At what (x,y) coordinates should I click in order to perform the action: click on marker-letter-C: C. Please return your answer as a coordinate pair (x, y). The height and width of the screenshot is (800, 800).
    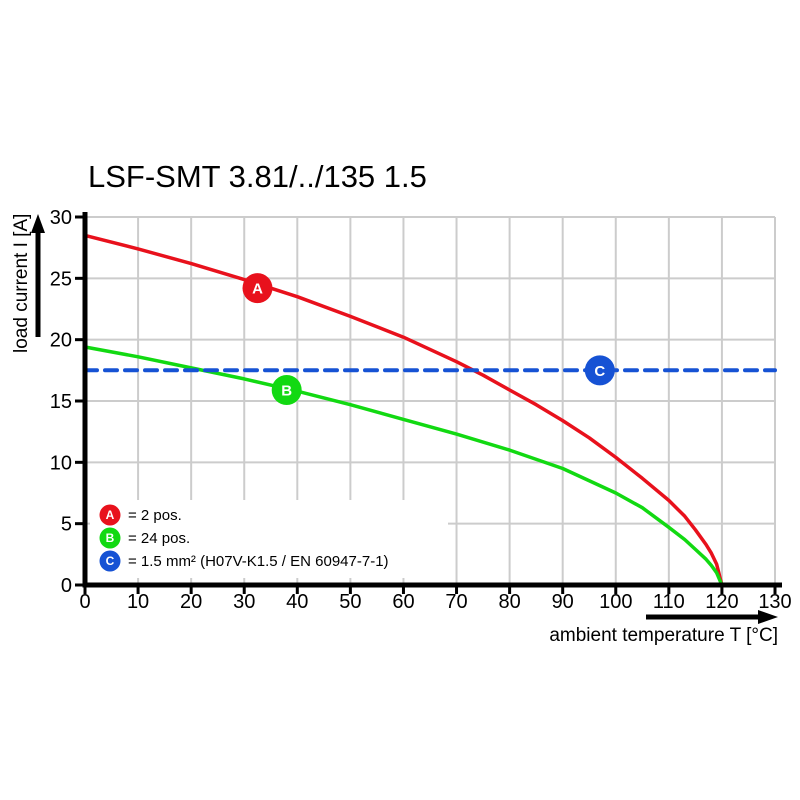
    Looking at the image, I should click on (599, 371).